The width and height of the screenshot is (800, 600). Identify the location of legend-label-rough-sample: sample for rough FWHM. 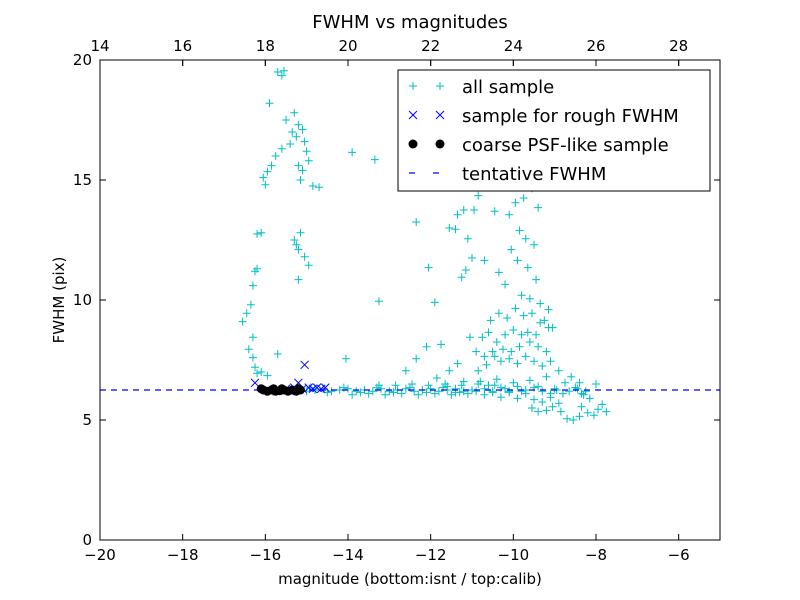
(570, 116).